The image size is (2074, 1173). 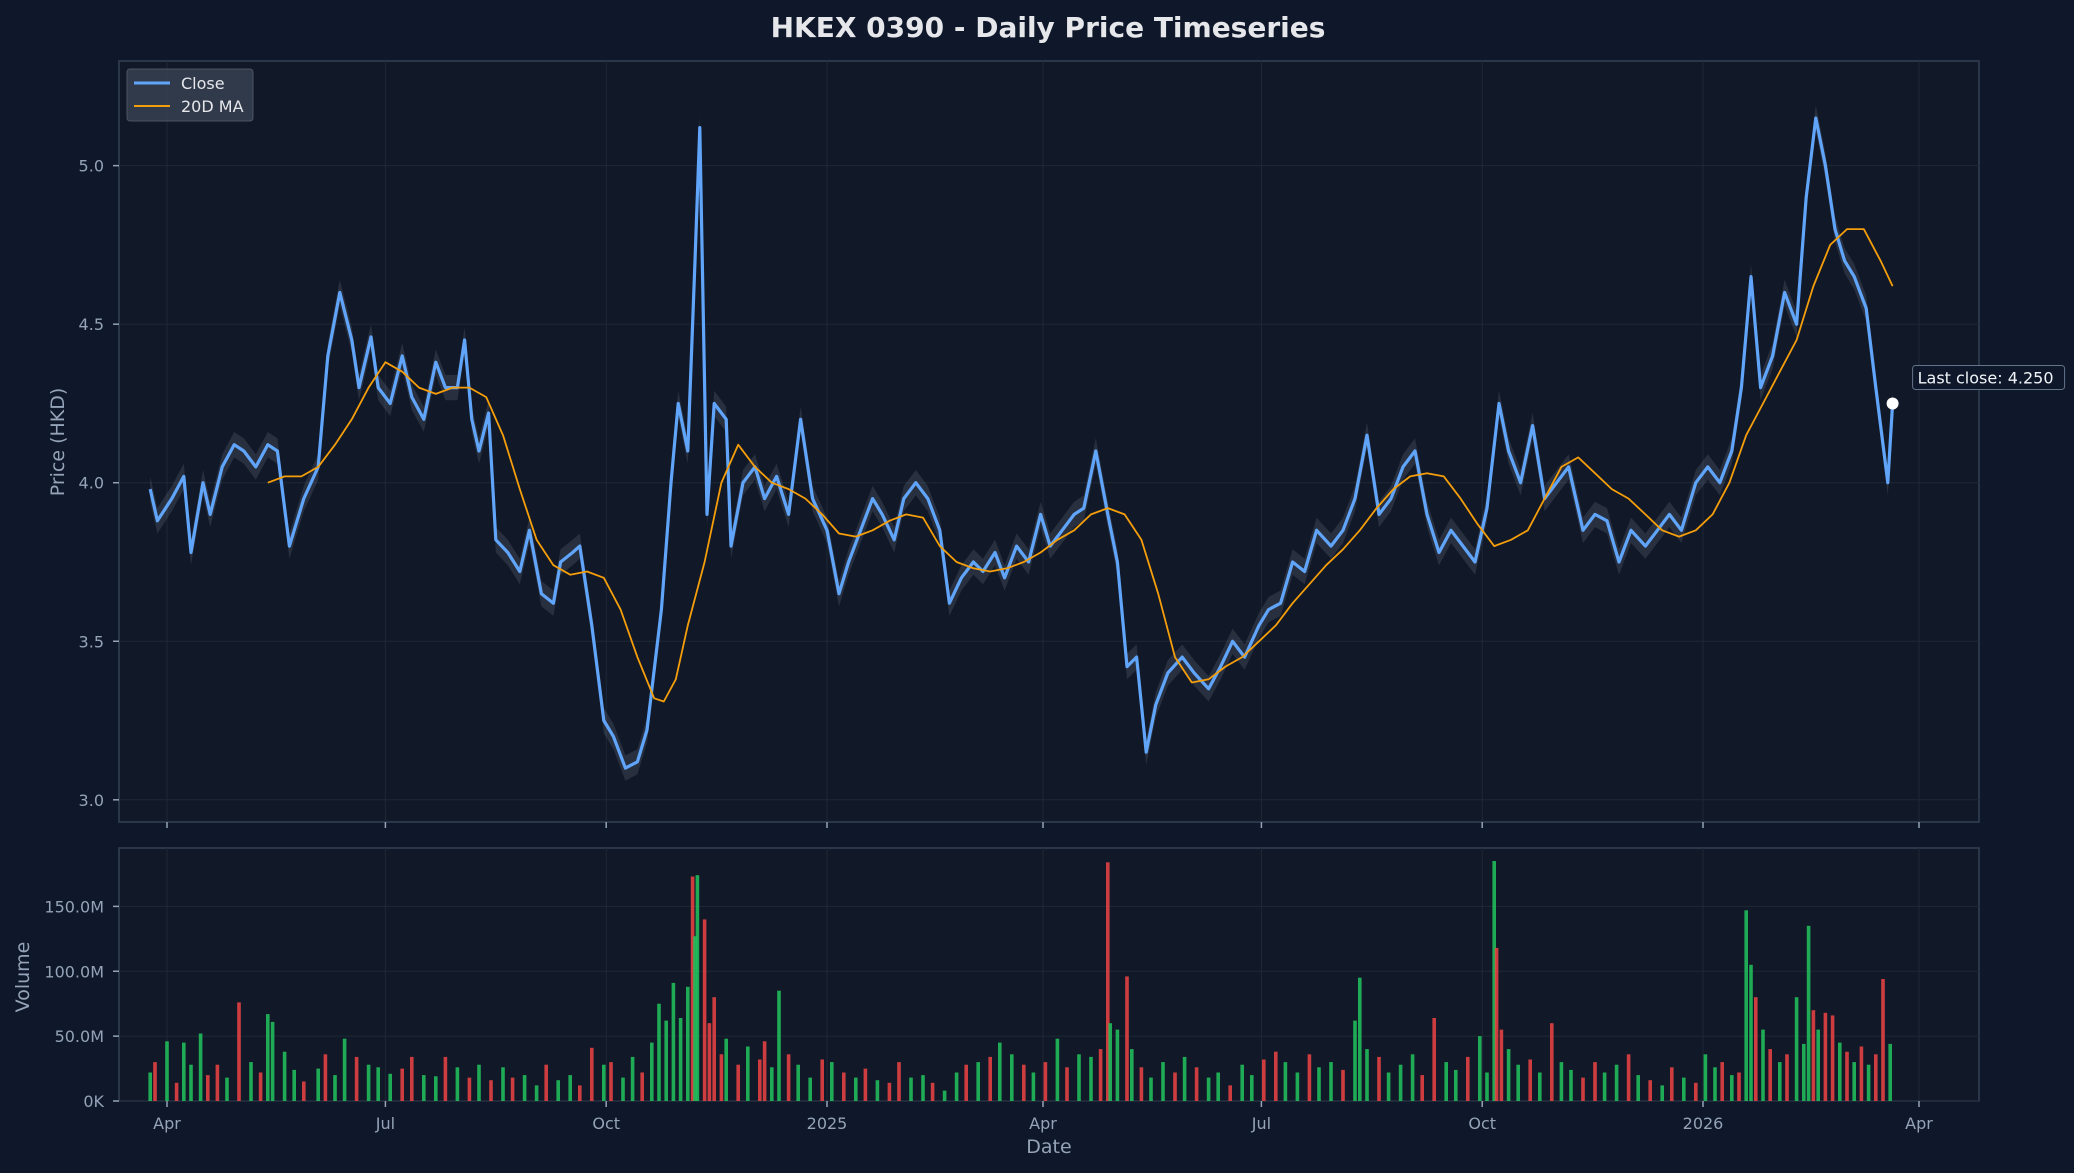 What do you see at coordinates (74, 906) in the screenshot?
I see `volume-y-tick-label: 150.0M` at bounding box center [74, 906].